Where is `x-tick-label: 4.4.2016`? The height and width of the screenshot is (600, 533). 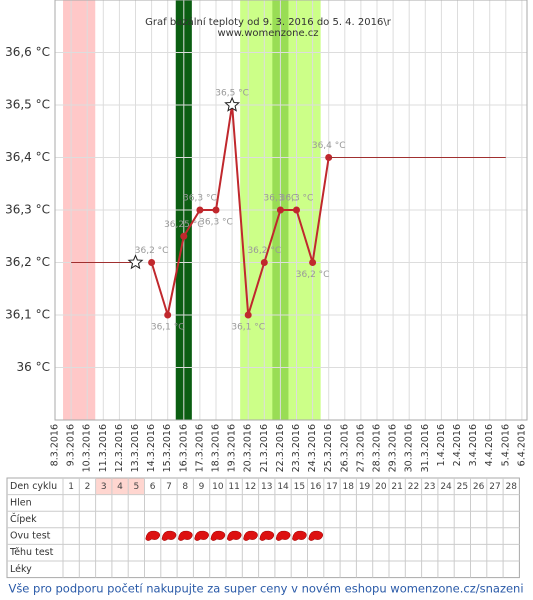
x-tick-label: 4.4.2016 is located at coordinates (489, 445).